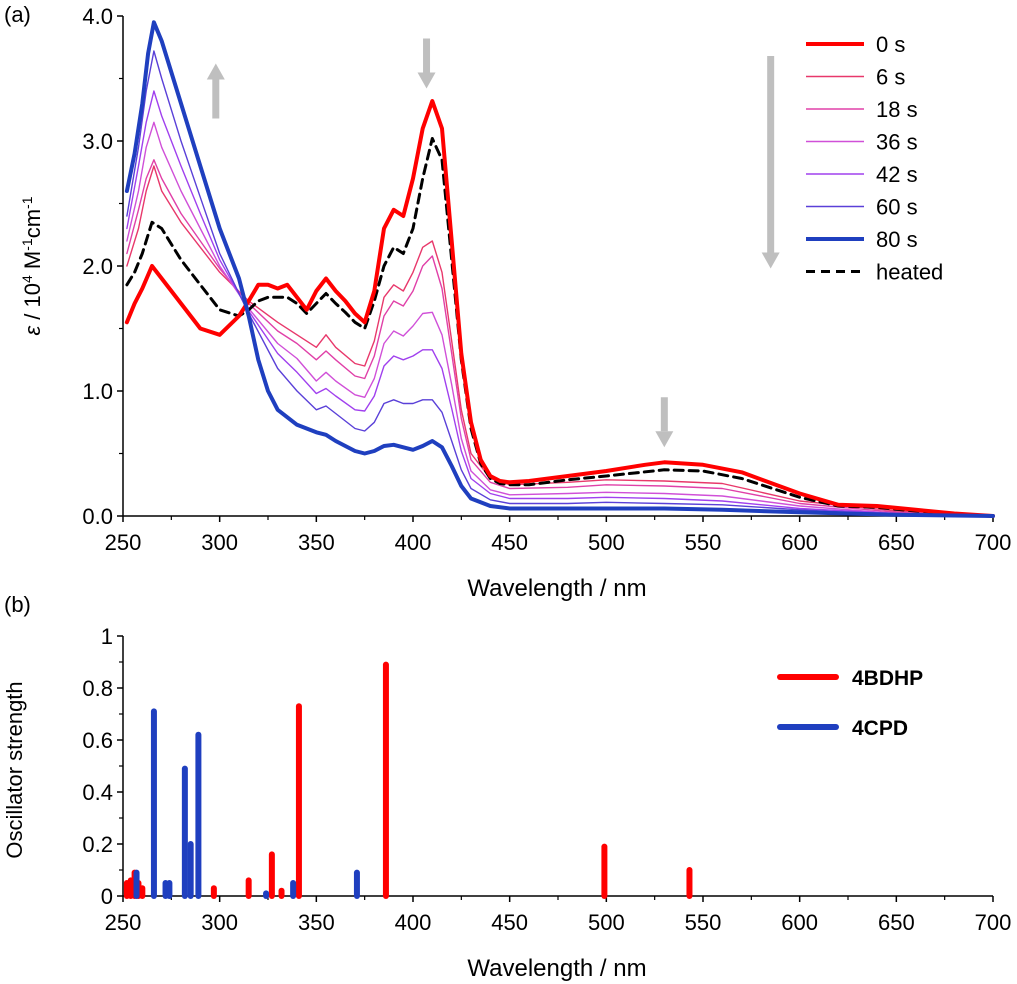 Image resolution: width=1017 pixels, height=984 pixels. I want to click on legend-label: 4BDHP, so click(887, 678).